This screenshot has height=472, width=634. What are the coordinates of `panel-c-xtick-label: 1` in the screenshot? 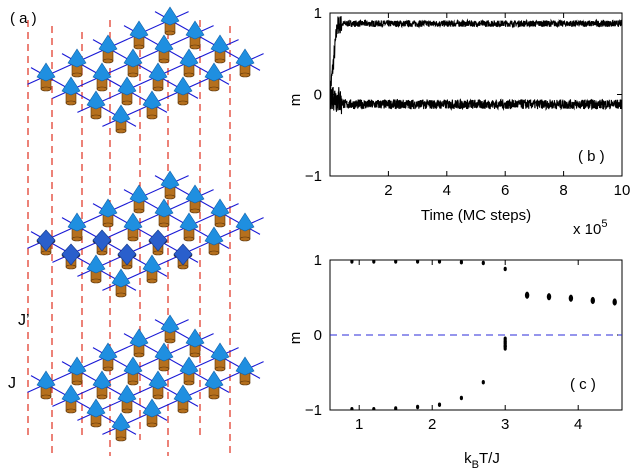 It's located at (359, 424).